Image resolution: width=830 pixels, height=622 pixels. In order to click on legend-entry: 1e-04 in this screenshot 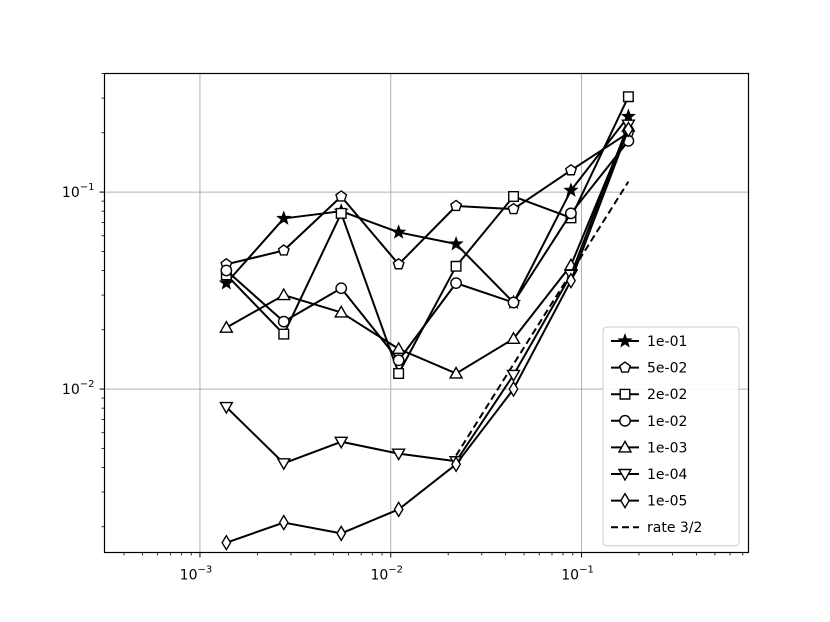, I will do `click(649, 475)`.